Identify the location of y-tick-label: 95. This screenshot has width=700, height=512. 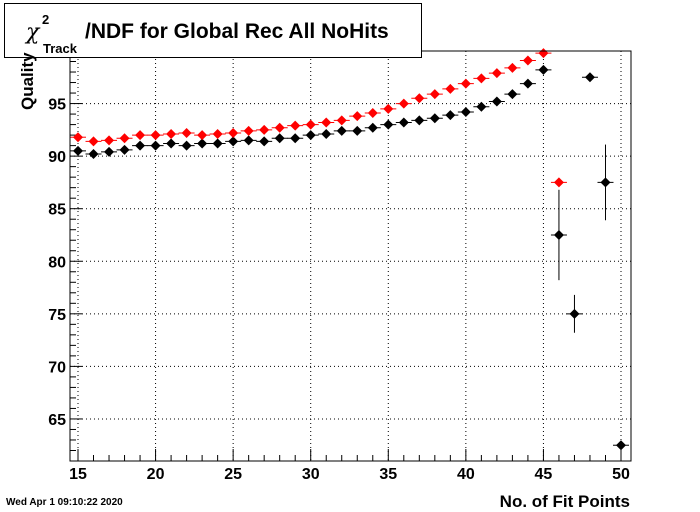
(57, 105).